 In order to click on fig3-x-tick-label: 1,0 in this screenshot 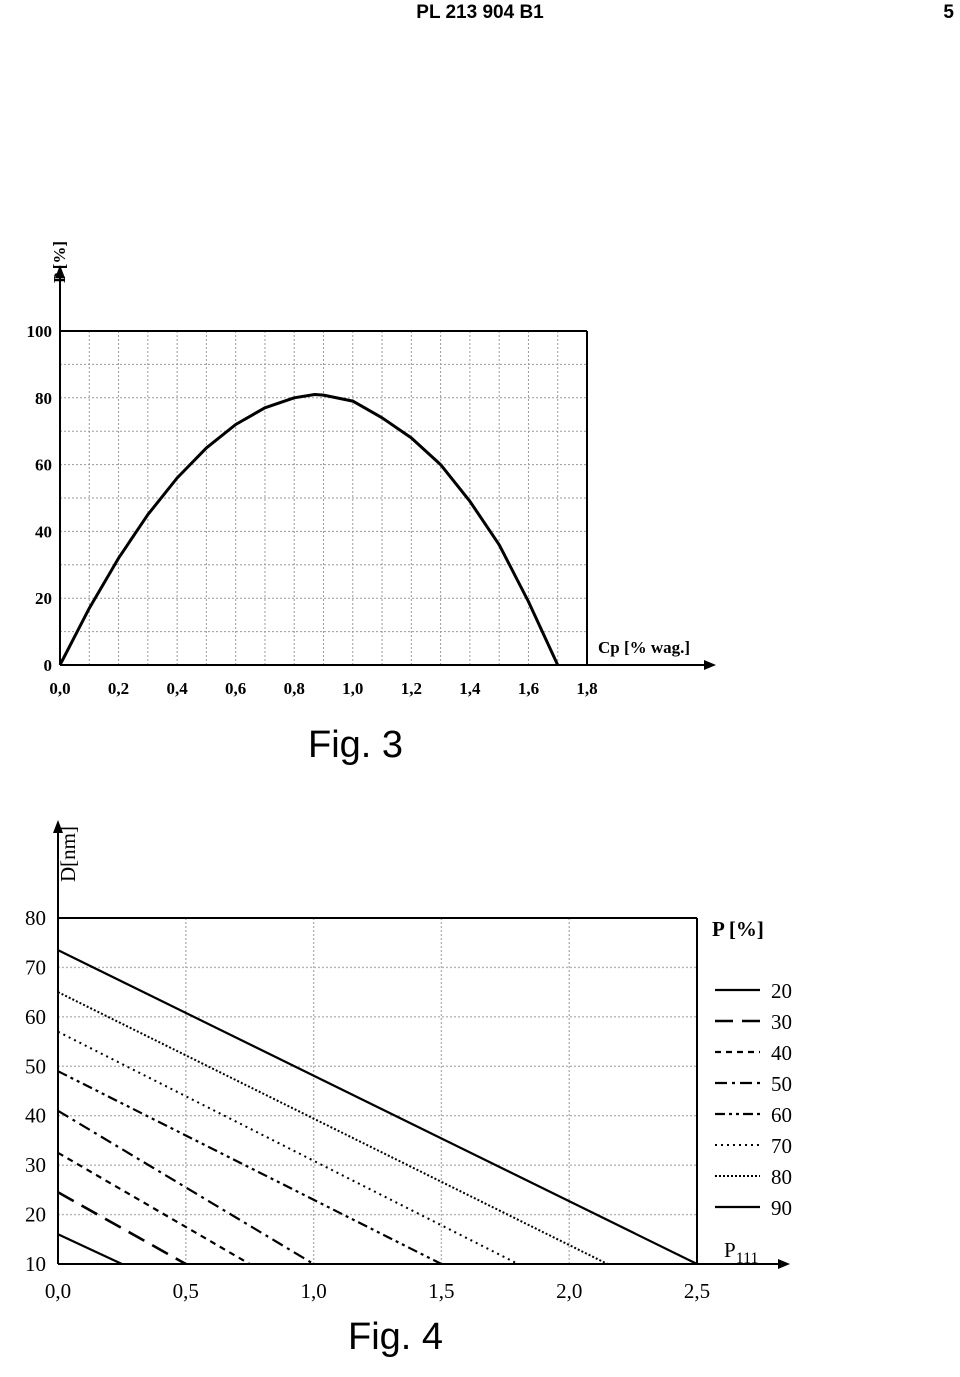, I will do `click(352, 688)`.